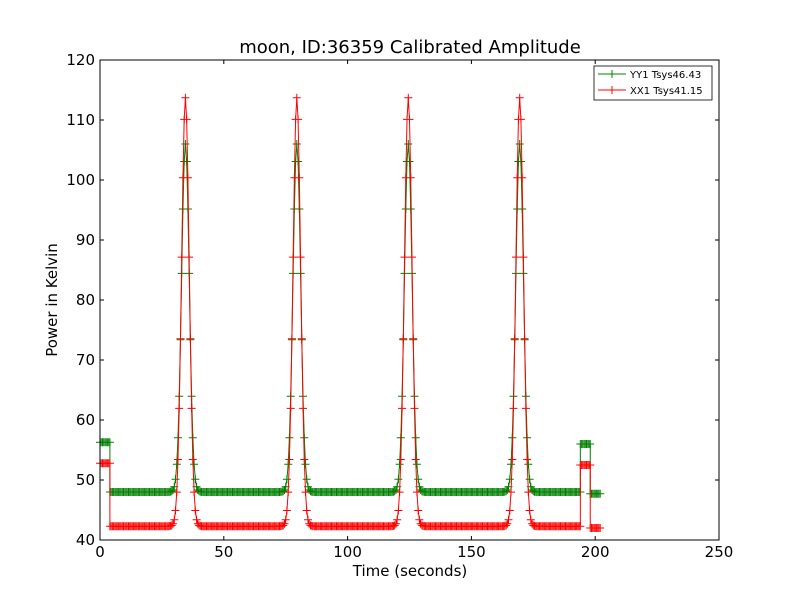  Describe the element at coordinates (665, 75) in the screenshot. I see `legend-label-yy1: YY1 Tsys46.43` at that location.